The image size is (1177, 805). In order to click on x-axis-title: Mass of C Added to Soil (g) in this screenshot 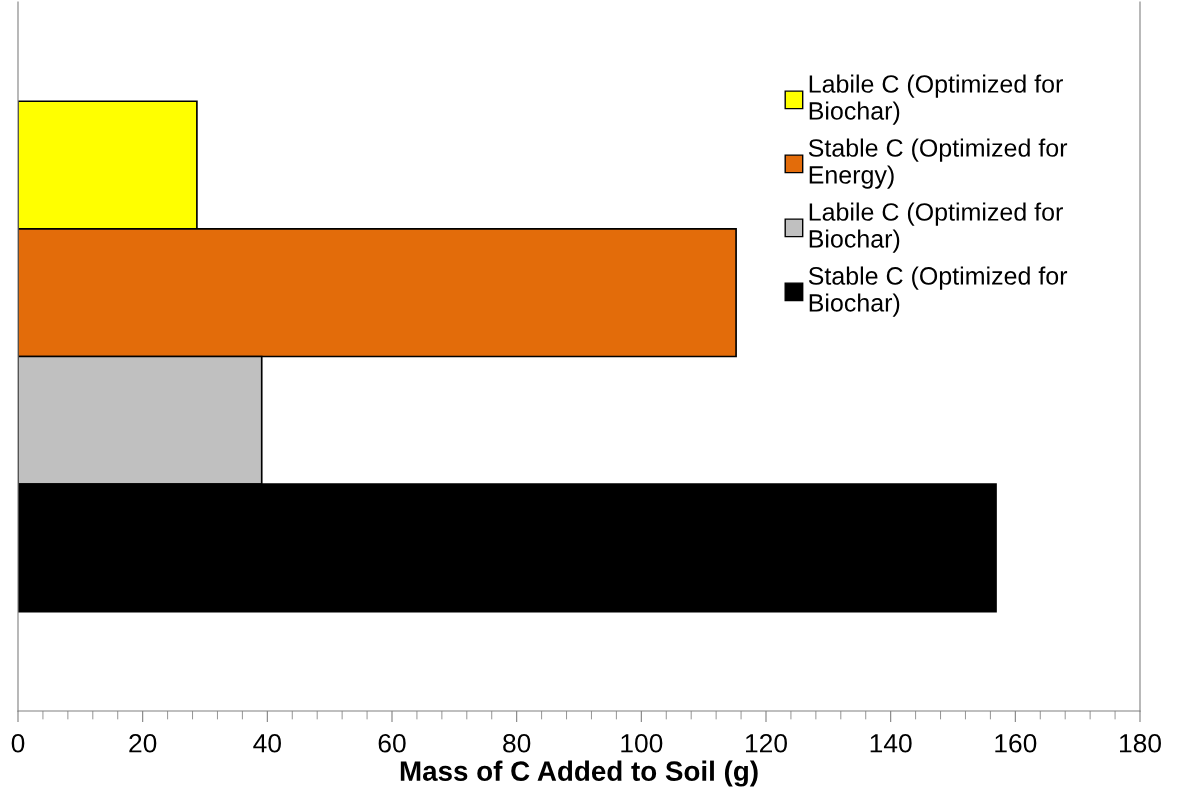, I will do `click(579, 773)`.